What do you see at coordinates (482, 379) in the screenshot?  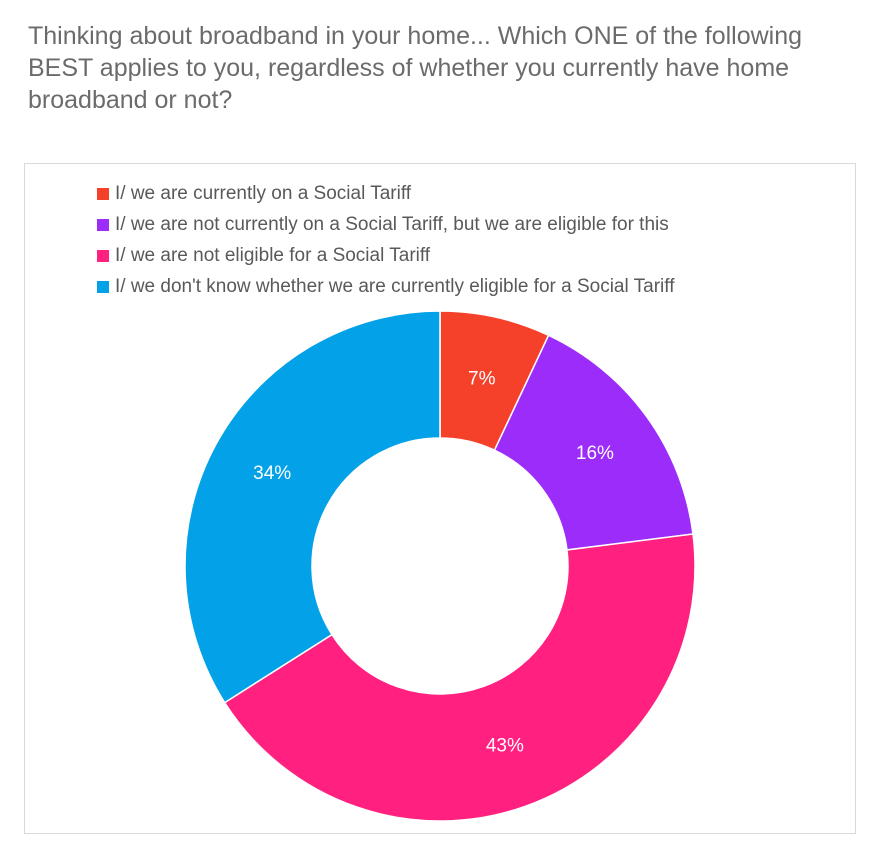 I see `data-label-current-social-tariff: 7%` at bounding box center [482, 379].